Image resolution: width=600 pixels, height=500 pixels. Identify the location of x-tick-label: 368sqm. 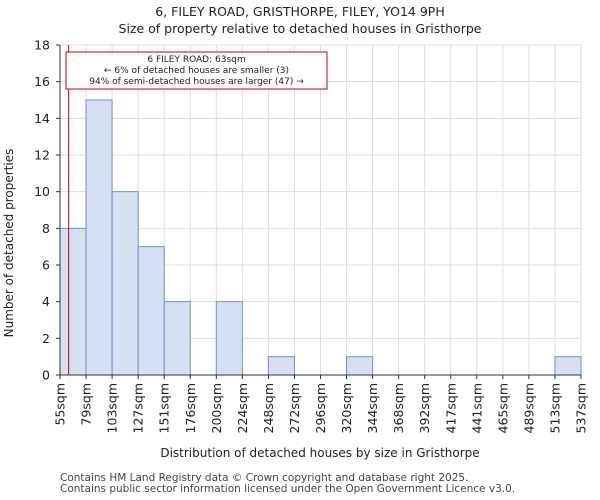
(398, 408).